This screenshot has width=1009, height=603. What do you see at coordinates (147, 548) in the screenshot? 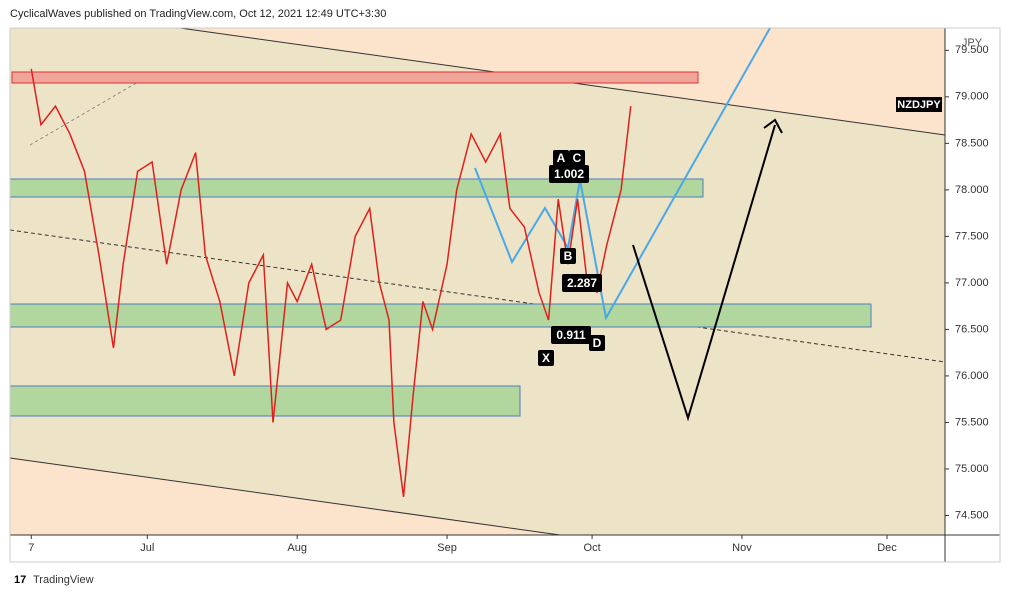
I see `x-tick-label: Jul` at bounding box center [147, 548].